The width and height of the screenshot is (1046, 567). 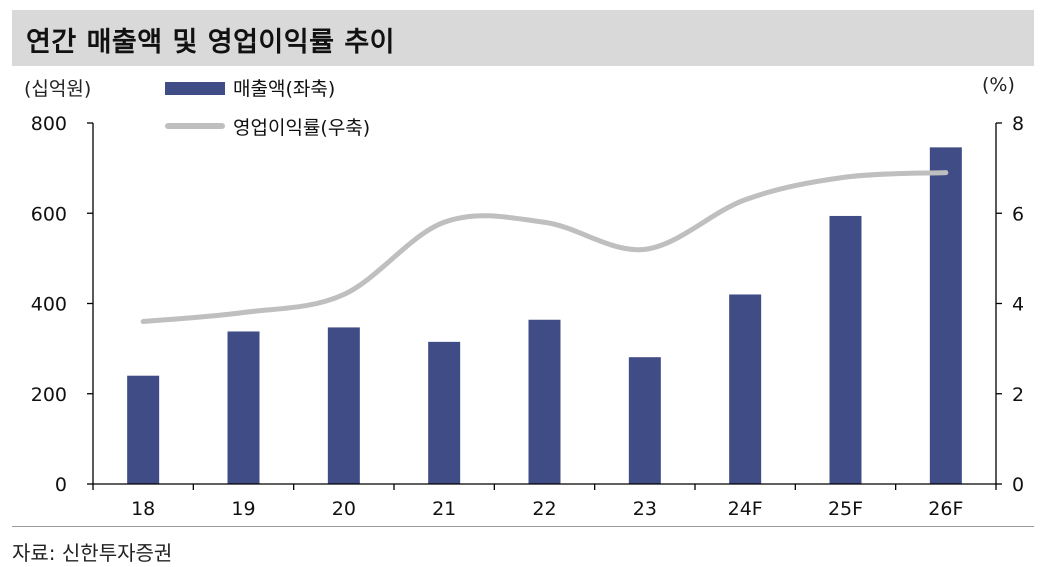 I want to click on bar-25F, so click(x=845, y=349).